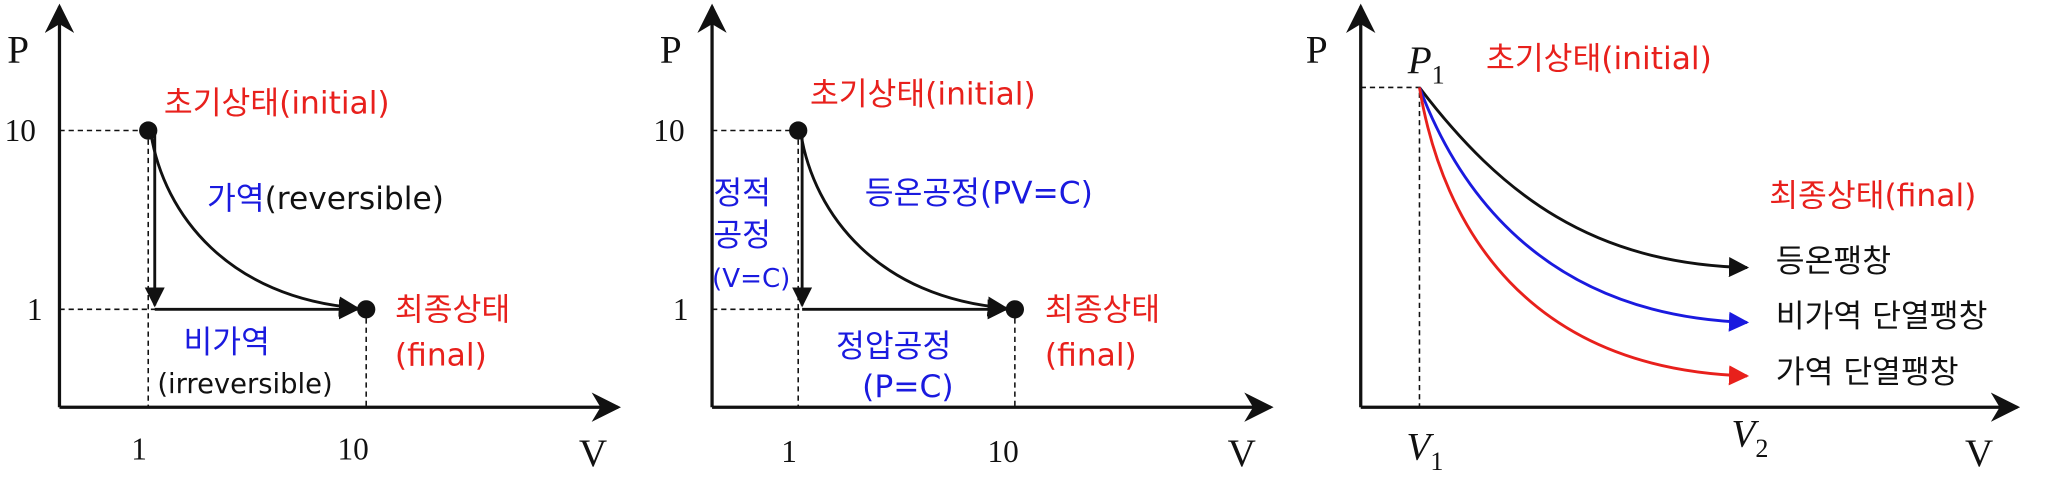 The image size is (2048, 479). What do you see at coordinates (1867, 372) in the screenshot?
I see `curve-label: 가역 단열팽창` at bounding box center [1867, 372].